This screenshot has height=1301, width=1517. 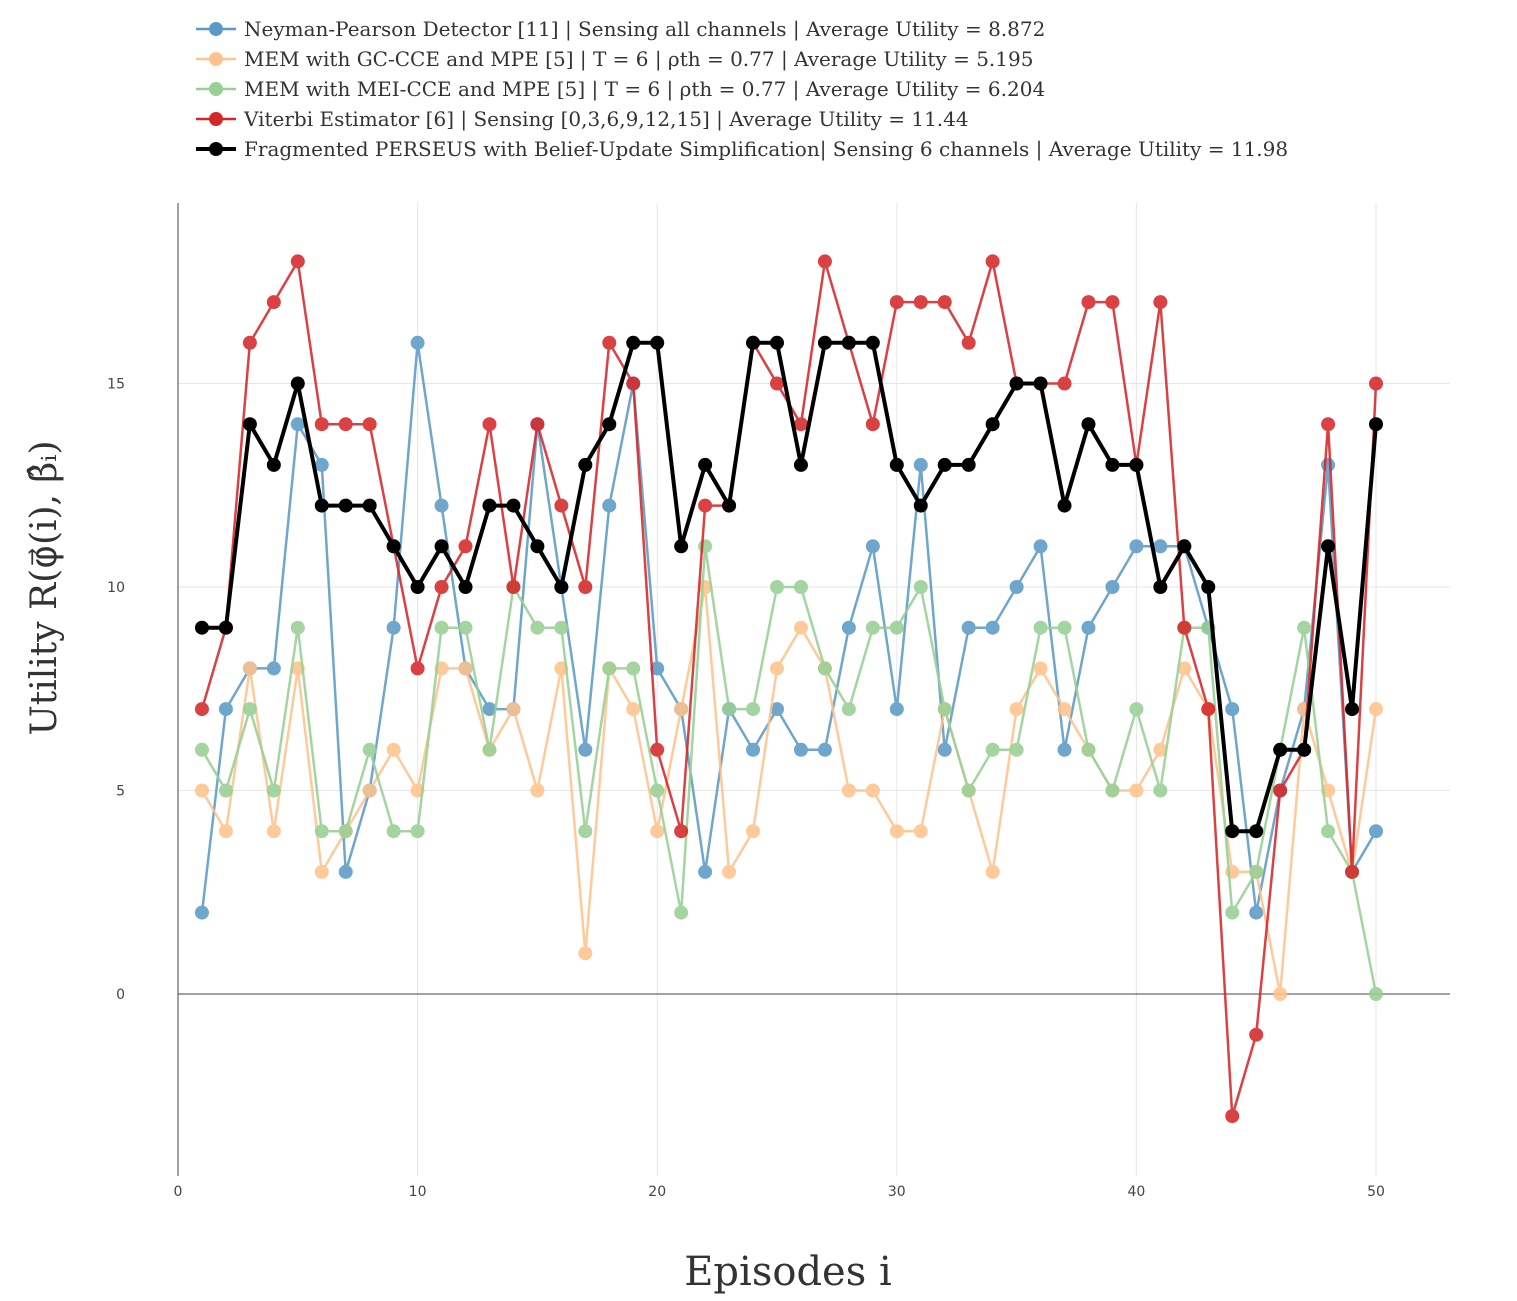 What do you see at coordinates (44, 587) in the screenshot?
I see `y-axis-title: Utility R(φ⃗(i), β̂ᵢ)` at bounding box center [44, 587].